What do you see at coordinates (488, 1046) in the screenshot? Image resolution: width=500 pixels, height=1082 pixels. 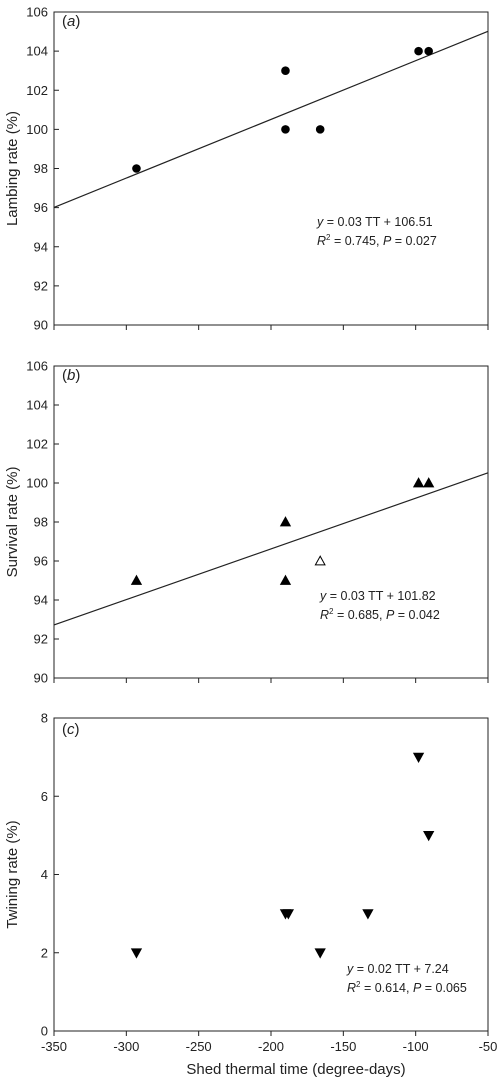 I see `x-tick-label: -50` at bounding box center [488, 1046].